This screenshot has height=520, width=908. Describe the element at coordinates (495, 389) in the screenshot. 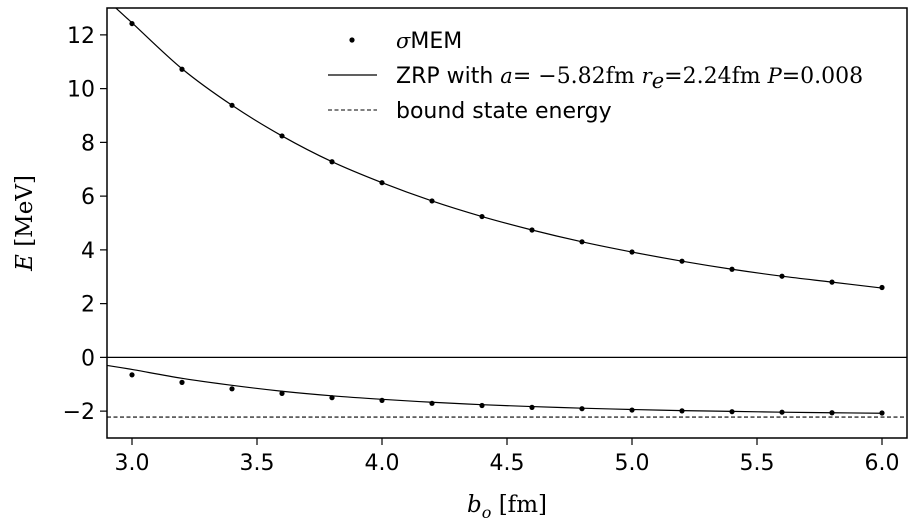

I see `zrp-curve-lower` at that location.